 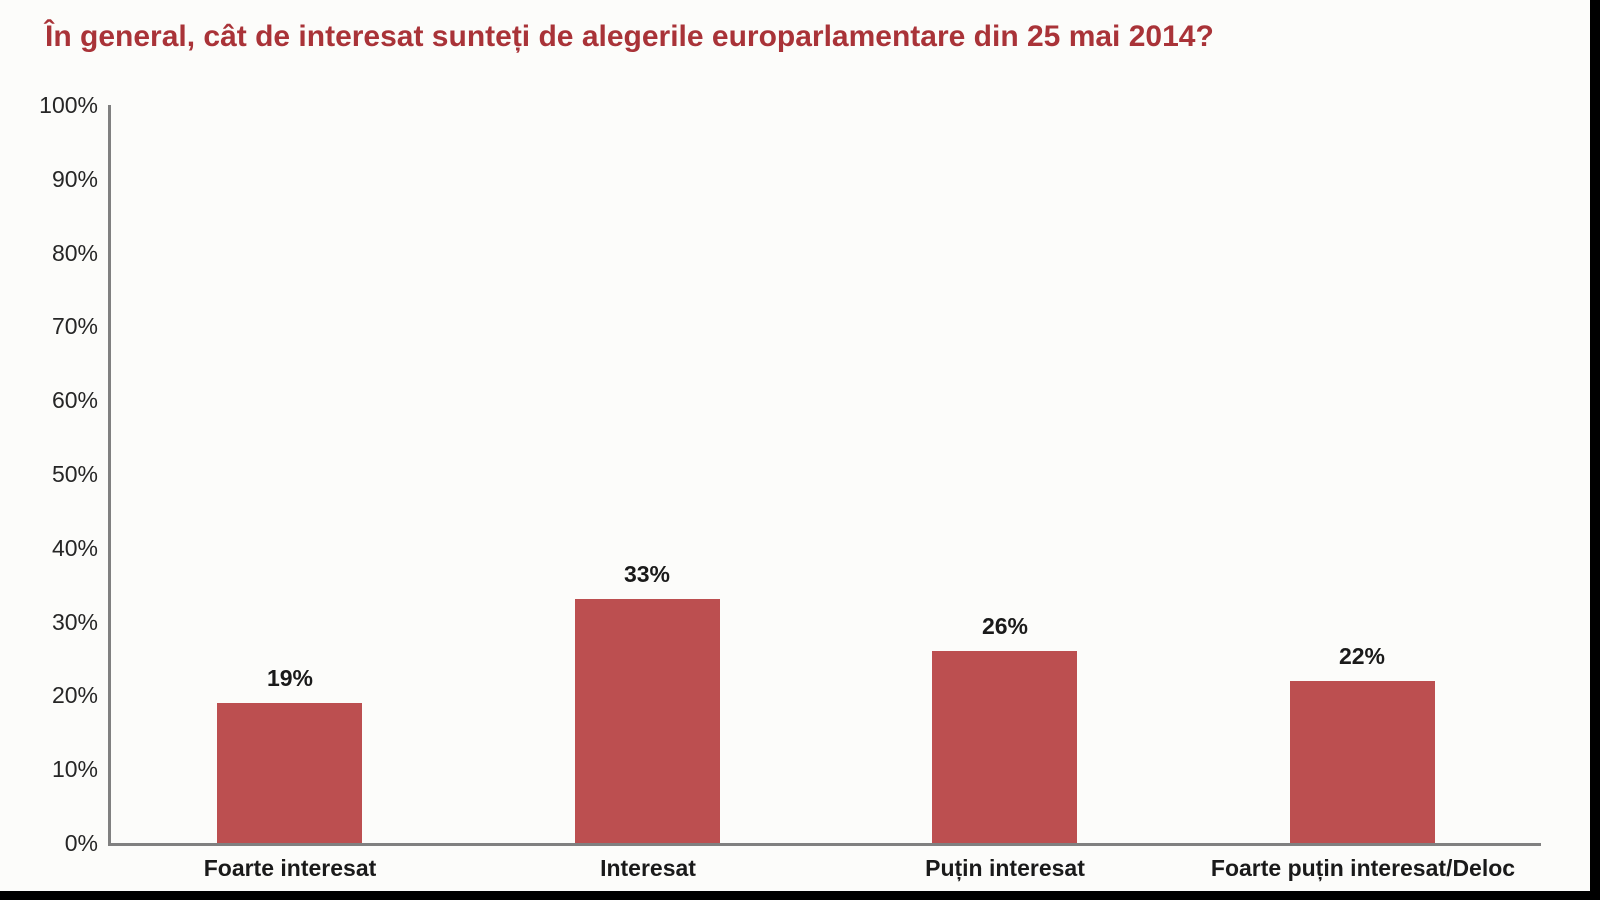 I want to click on category-label: Puțin interesat, so click(x=1005, y=868).